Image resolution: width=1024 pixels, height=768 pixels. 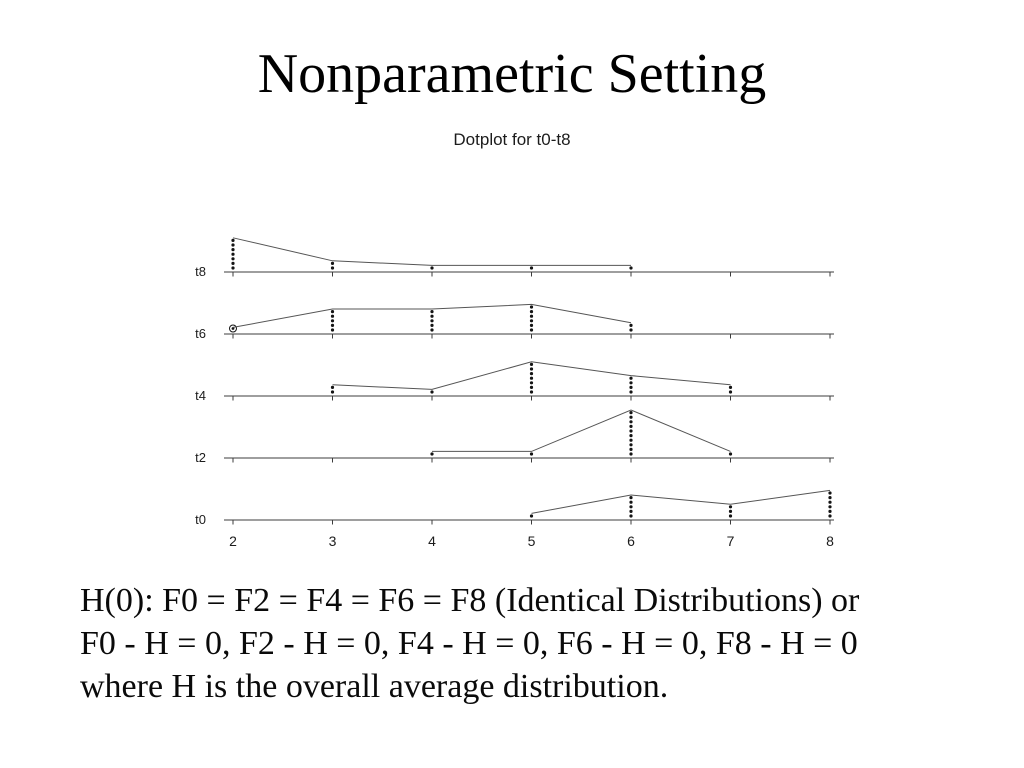 What do you see at coordinates (432, 541) in the screenshot?
I see `x-tick-label: 4` at bounding box center [432, 541].